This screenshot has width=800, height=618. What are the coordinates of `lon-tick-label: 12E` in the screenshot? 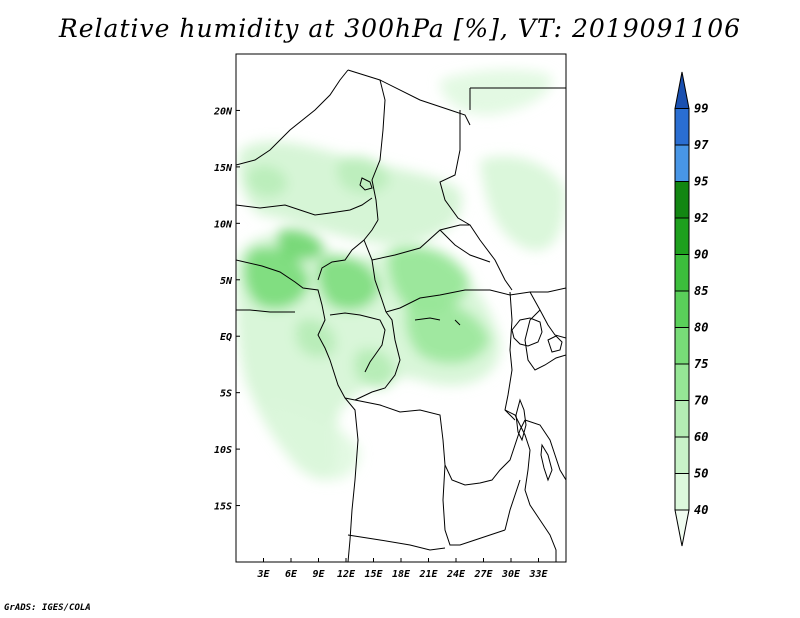 It's located at (346, 574).